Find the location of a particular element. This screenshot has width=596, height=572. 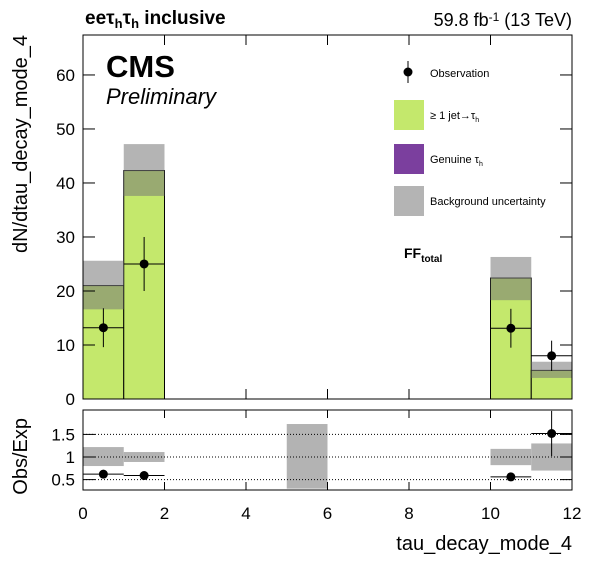

y-tick-label: 40 is located at coordinates (65, 183).